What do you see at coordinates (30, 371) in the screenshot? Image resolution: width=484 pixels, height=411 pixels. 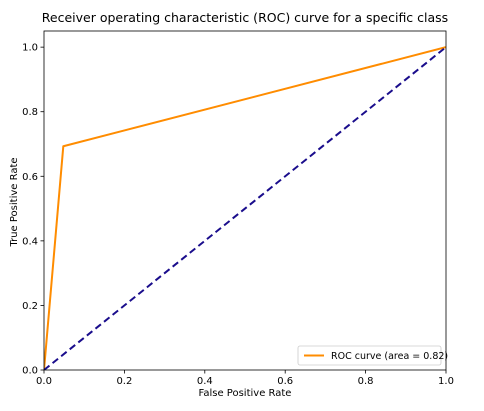 I see `y-tick-label: 0.0` at bounding box center [30, 371].